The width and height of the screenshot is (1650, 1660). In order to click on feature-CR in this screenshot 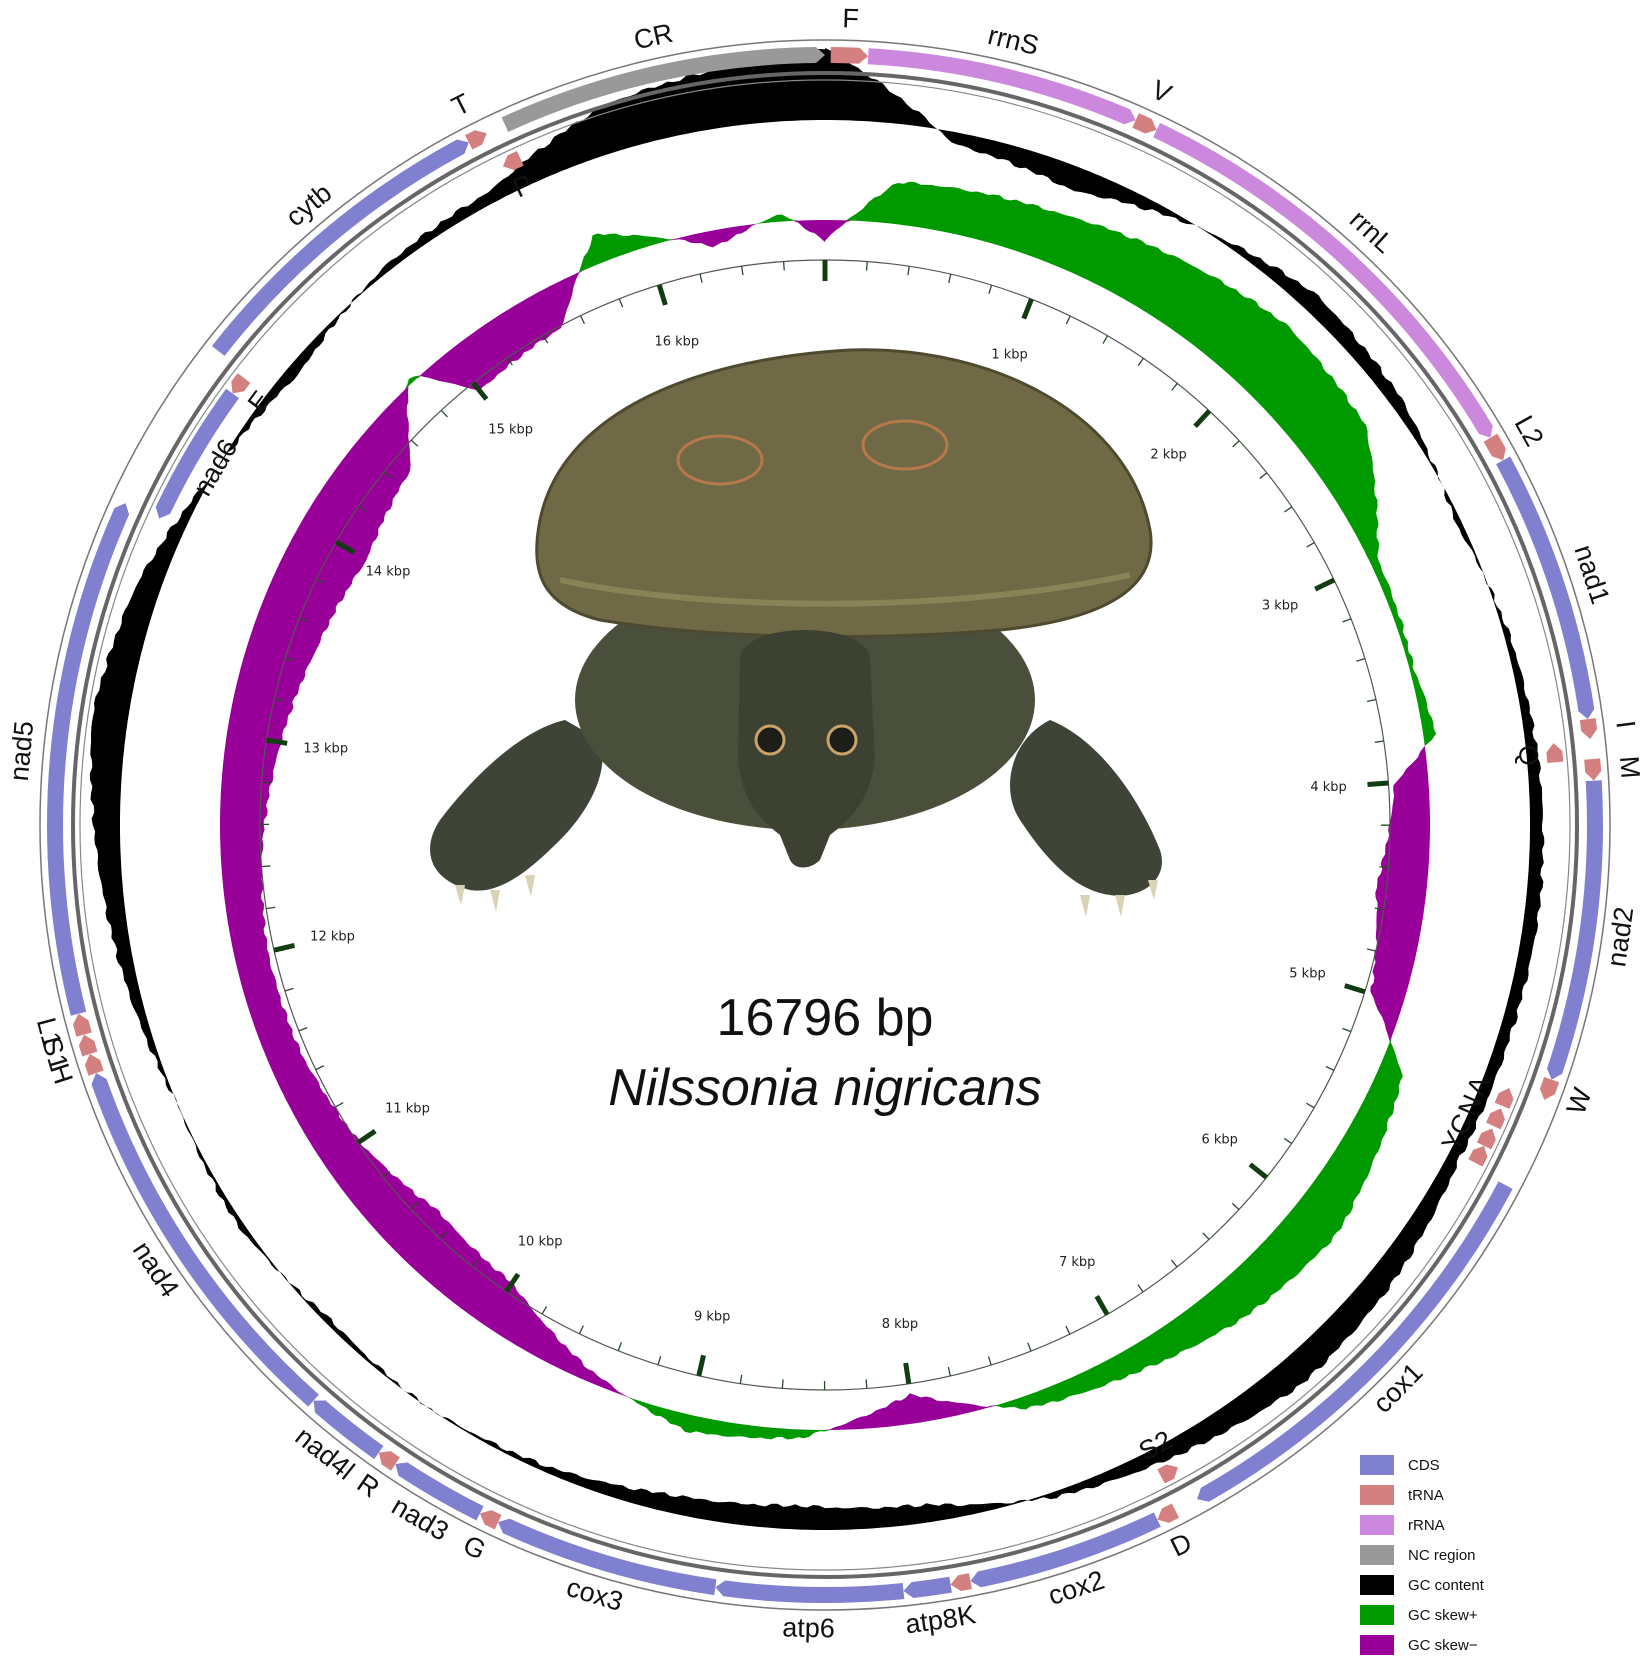, I will do `click(663, 89)`.